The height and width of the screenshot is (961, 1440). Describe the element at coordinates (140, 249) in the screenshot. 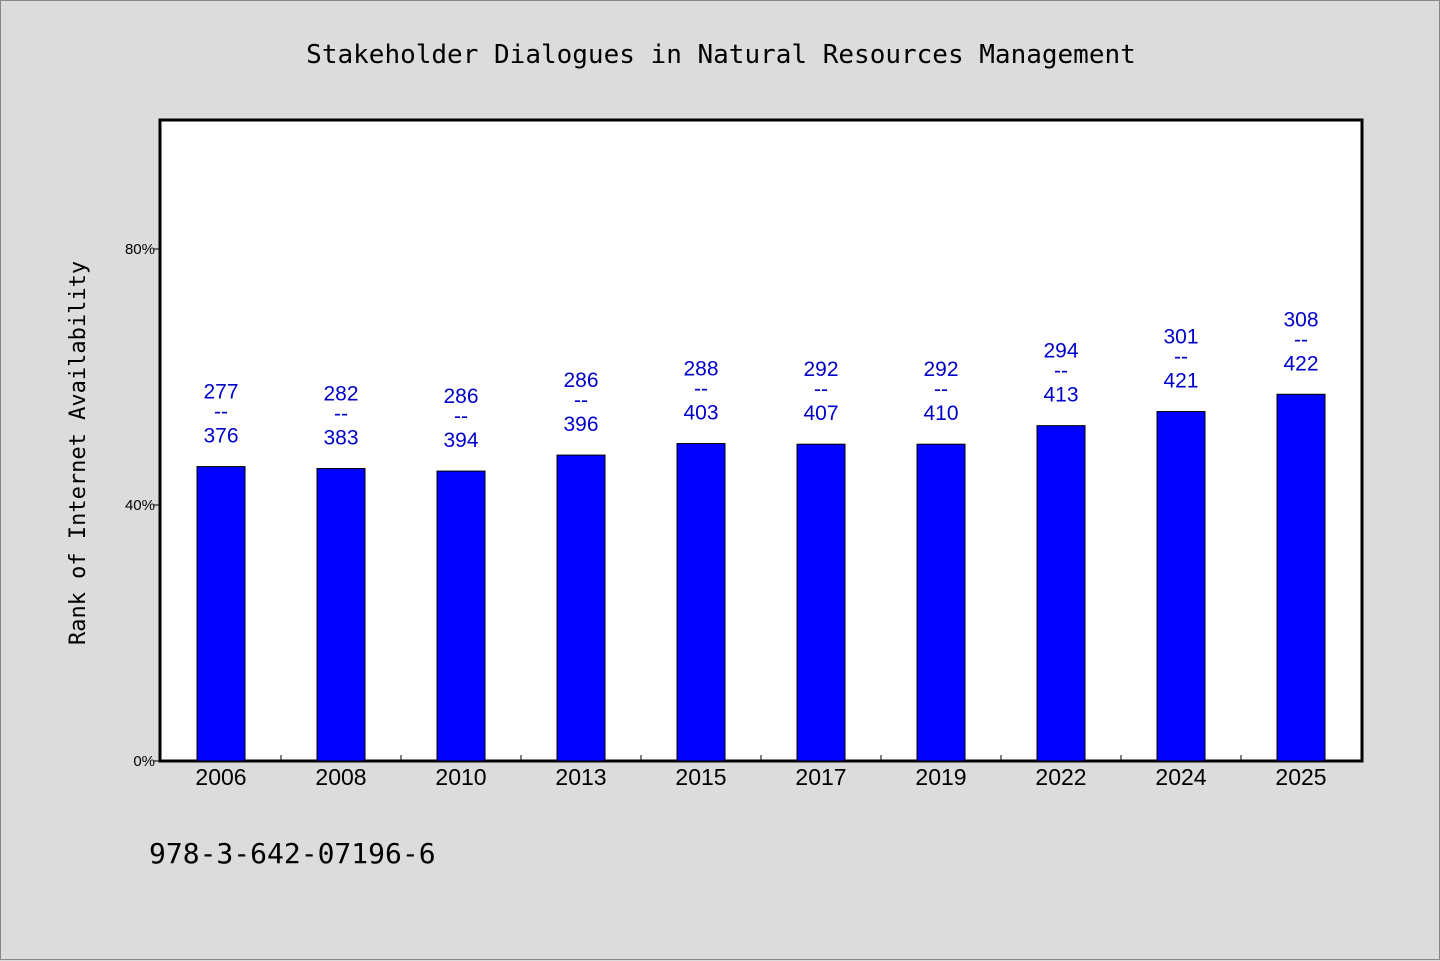

I see `y-tick-label: 80%` at that location.